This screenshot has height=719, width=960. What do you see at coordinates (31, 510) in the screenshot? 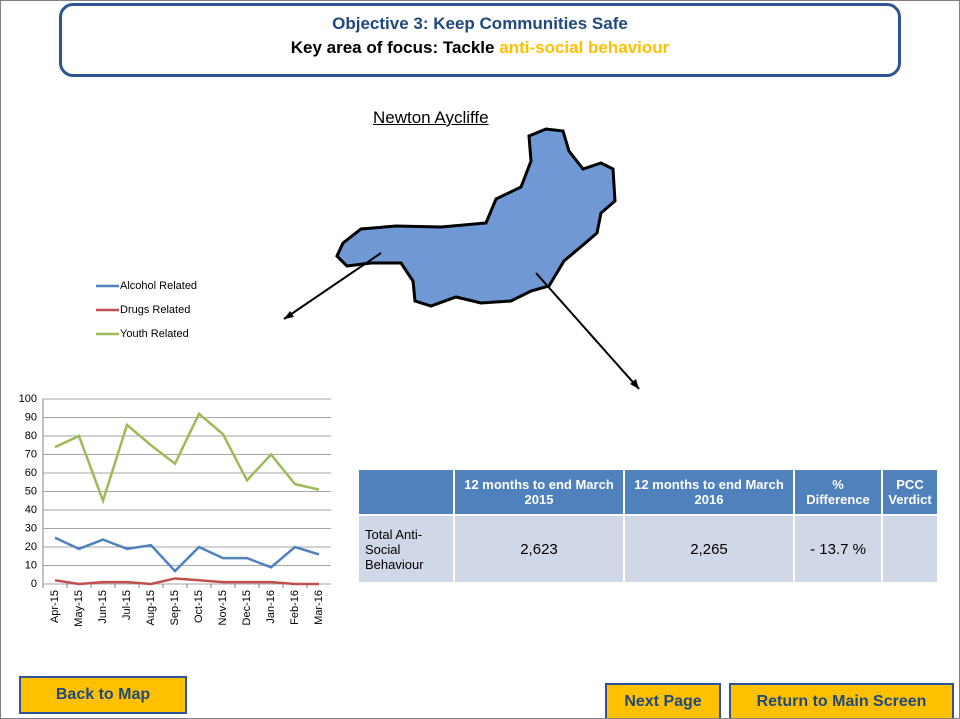
I see `y-tick-label: 40` at bounding box center [31, 510].